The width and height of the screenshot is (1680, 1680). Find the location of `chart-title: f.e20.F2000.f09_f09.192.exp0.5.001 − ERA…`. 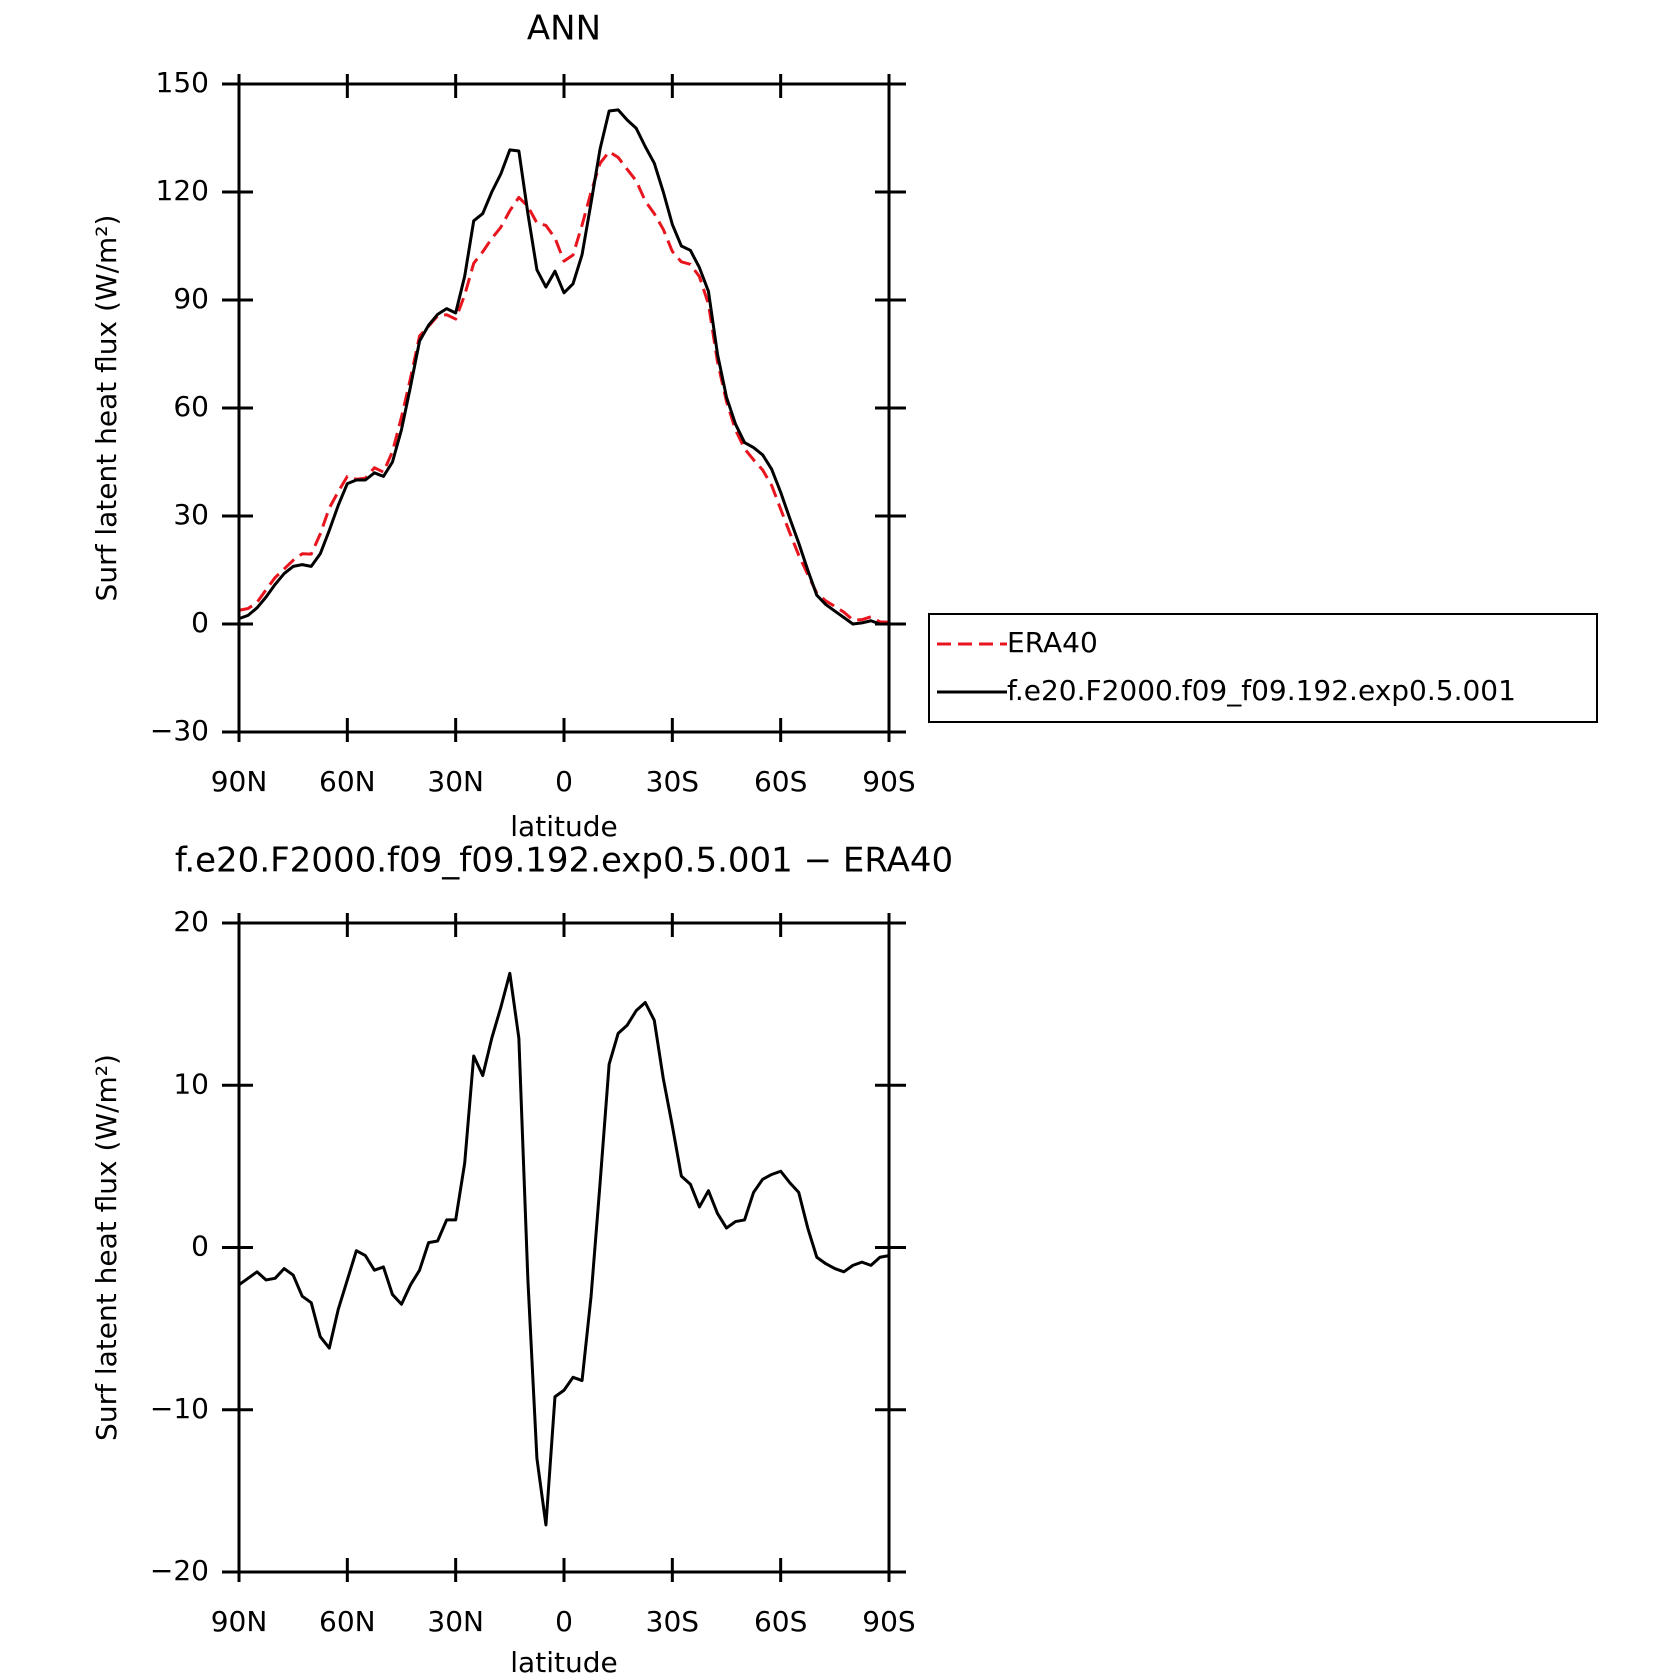

chart-title: f.e20.F2000.f09_f09.192.exp0.5.001 − ERA… is located at coordinates (564, 861).